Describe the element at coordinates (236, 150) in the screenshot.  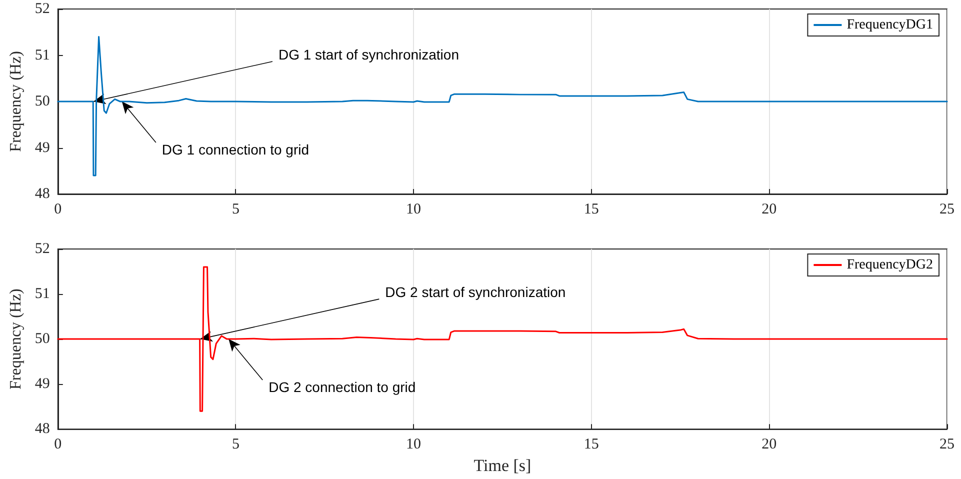
I see `annotation: DG 1 connection to grid` at that location.